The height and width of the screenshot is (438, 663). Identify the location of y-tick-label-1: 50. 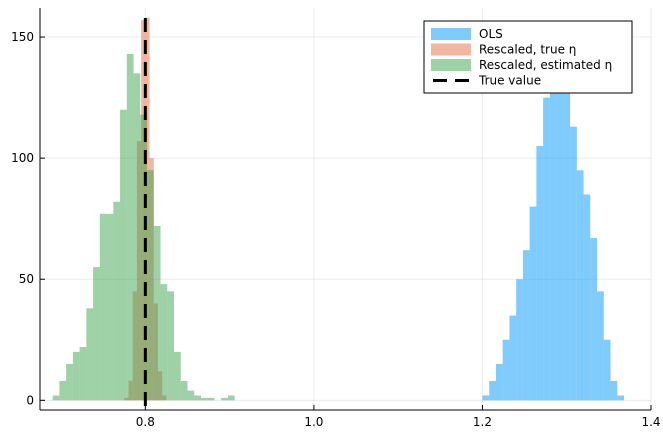
(26, 279).